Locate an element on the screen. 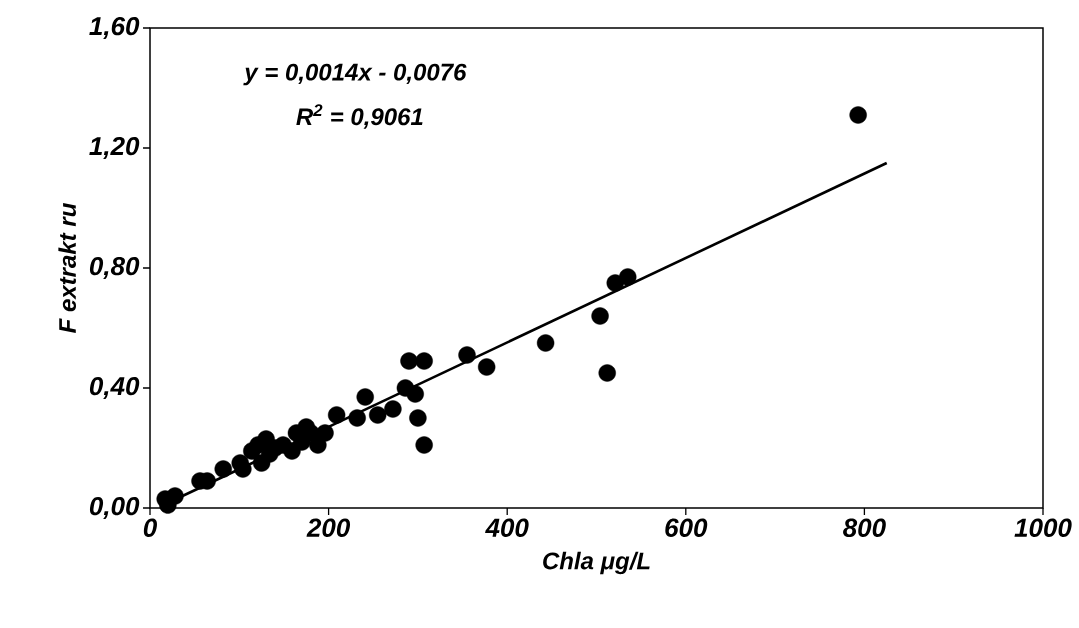  x-tick-label: 200 is located at coordinates (328, 527).